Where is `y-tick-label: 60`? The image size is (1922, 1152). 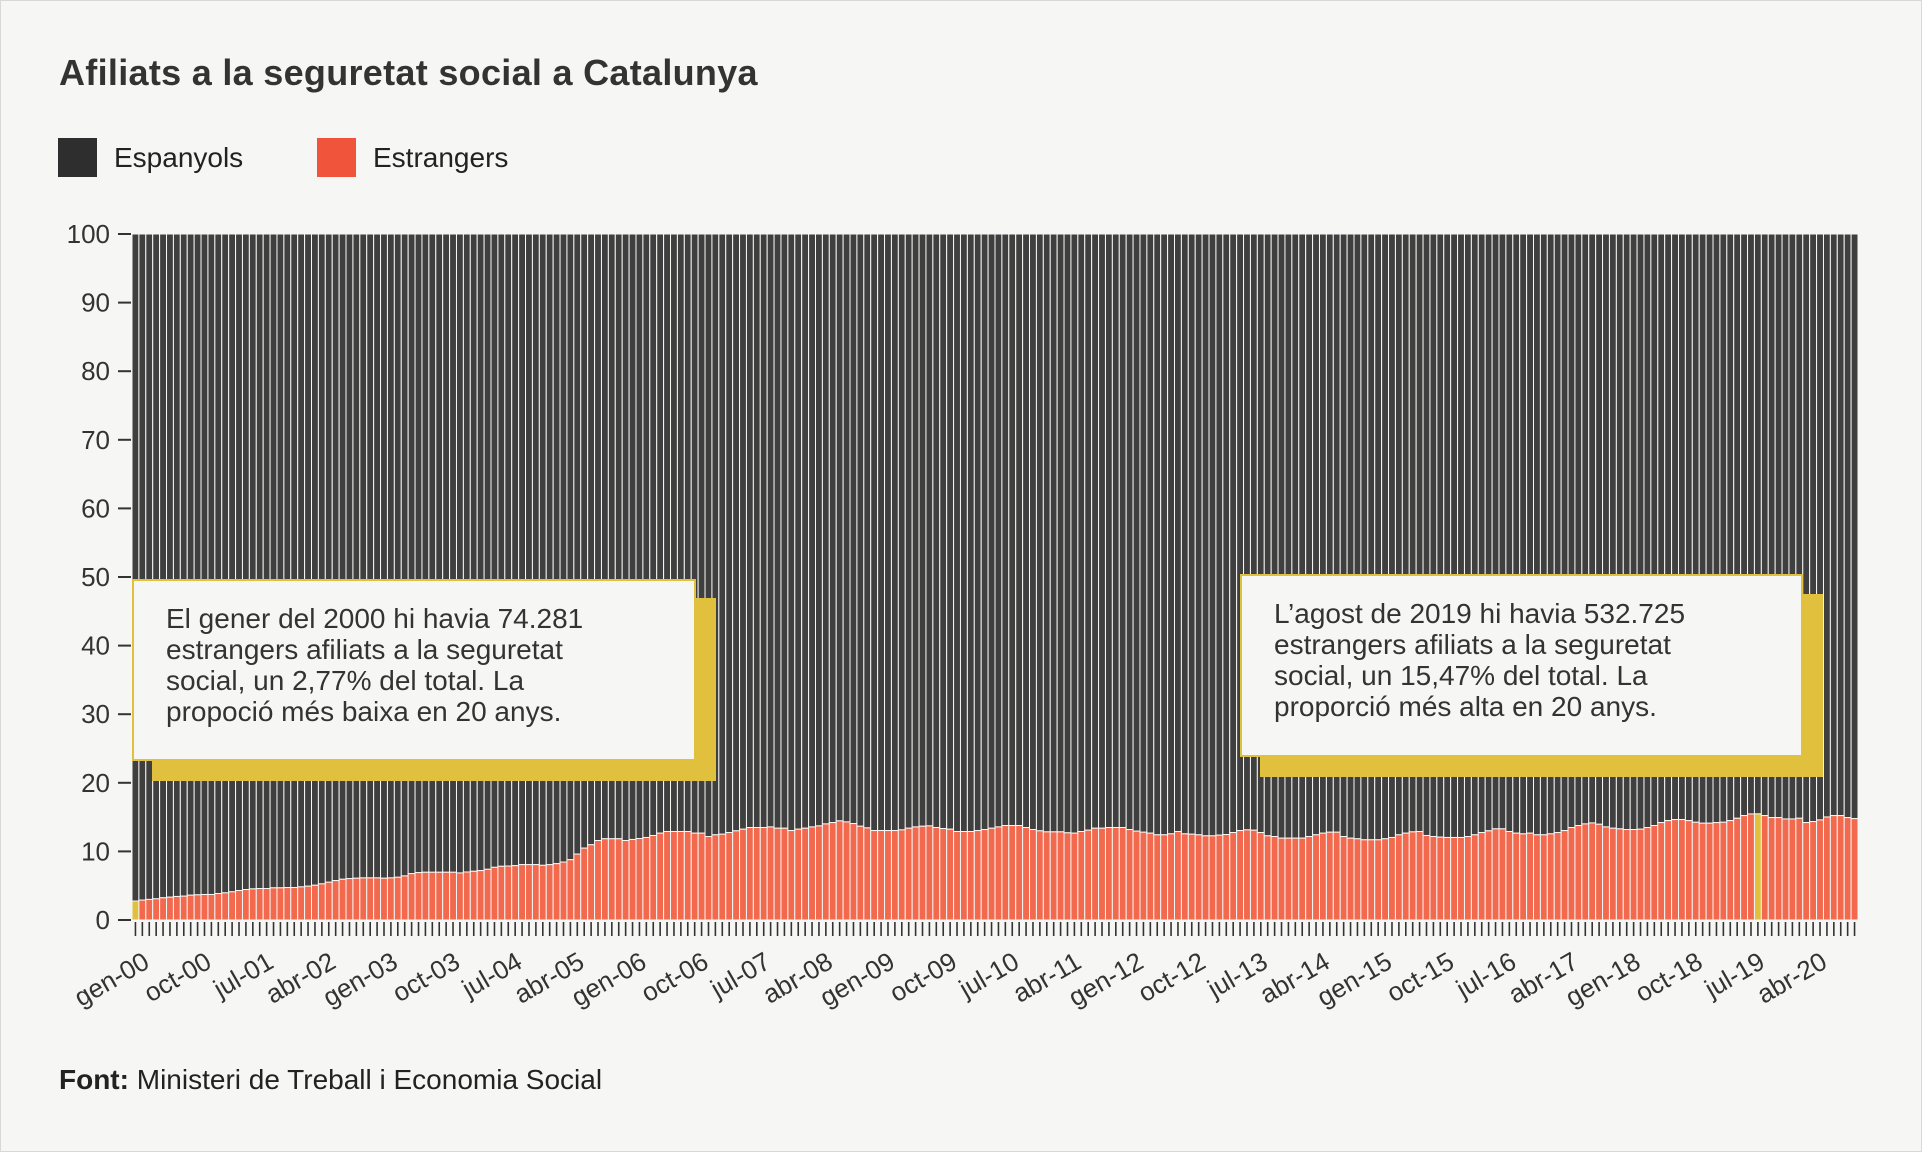
y-tick-label: 60 is located at coordinates (95, 508).